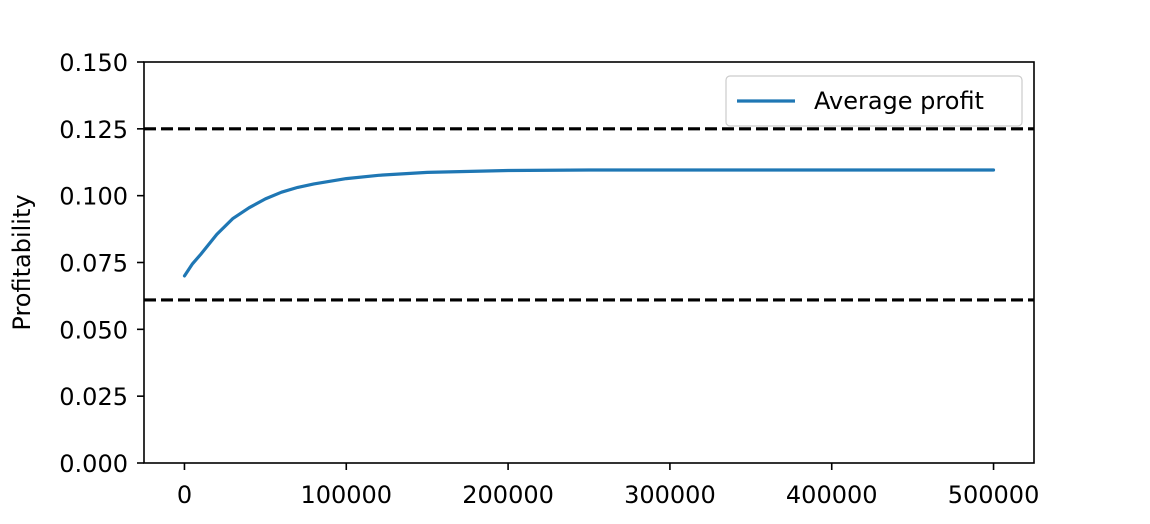 The height and width of the screenshot is (524, 1150). I want to click on series-layer, so click(589, 223).